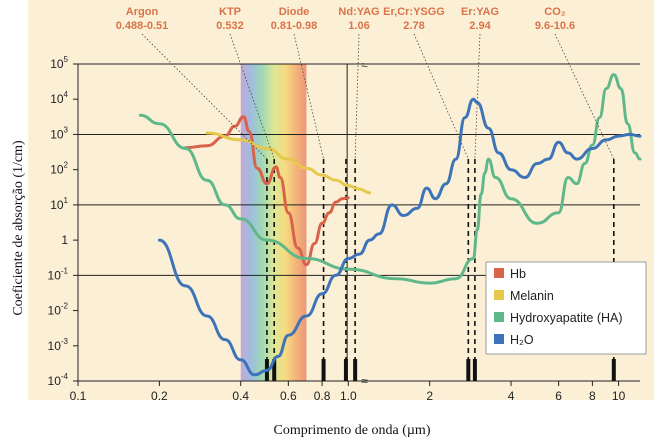 This screenshot has width=654, height=441. Describe the element at coordinates (358, 26) in the screenshot. I see `laser-label-range: 1.06` at that location.